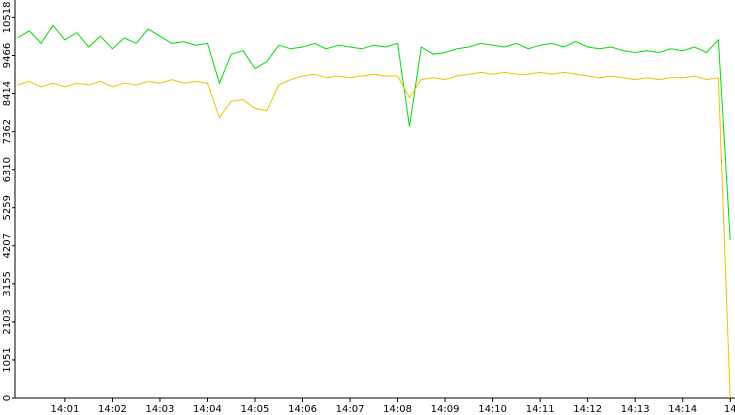 Image resolution: width=735 pixels, height=415 pixels. What do you see at coordinates (729, 409) in the screenshot?
I see `x-tick-label: 14` at bounding box center [729, 409].